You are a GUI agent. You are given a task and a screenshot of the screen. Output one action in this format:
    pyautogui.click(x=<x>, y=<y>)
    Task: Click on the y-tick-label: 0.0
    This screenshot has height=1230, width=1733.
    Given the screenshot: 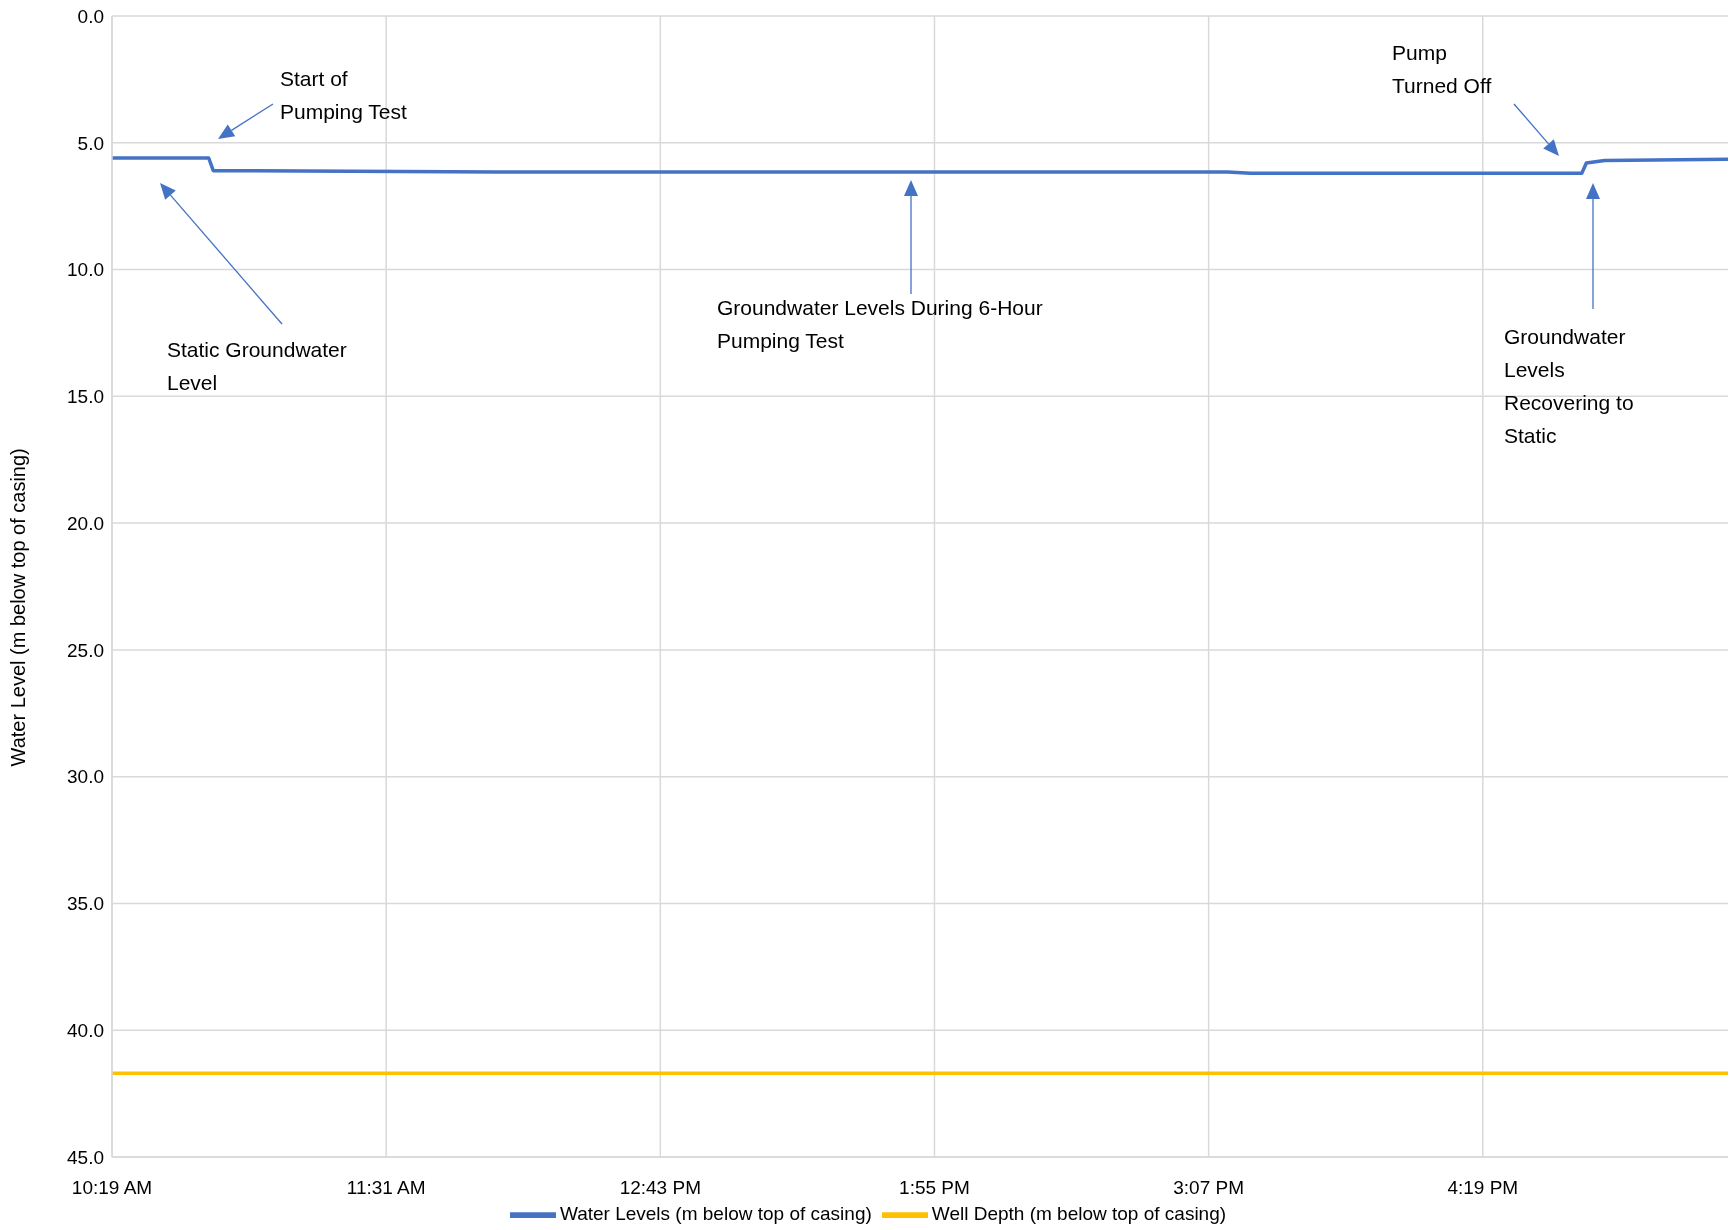 What is the action you would take?
    pyautogui.click(x=90, y=16)
    